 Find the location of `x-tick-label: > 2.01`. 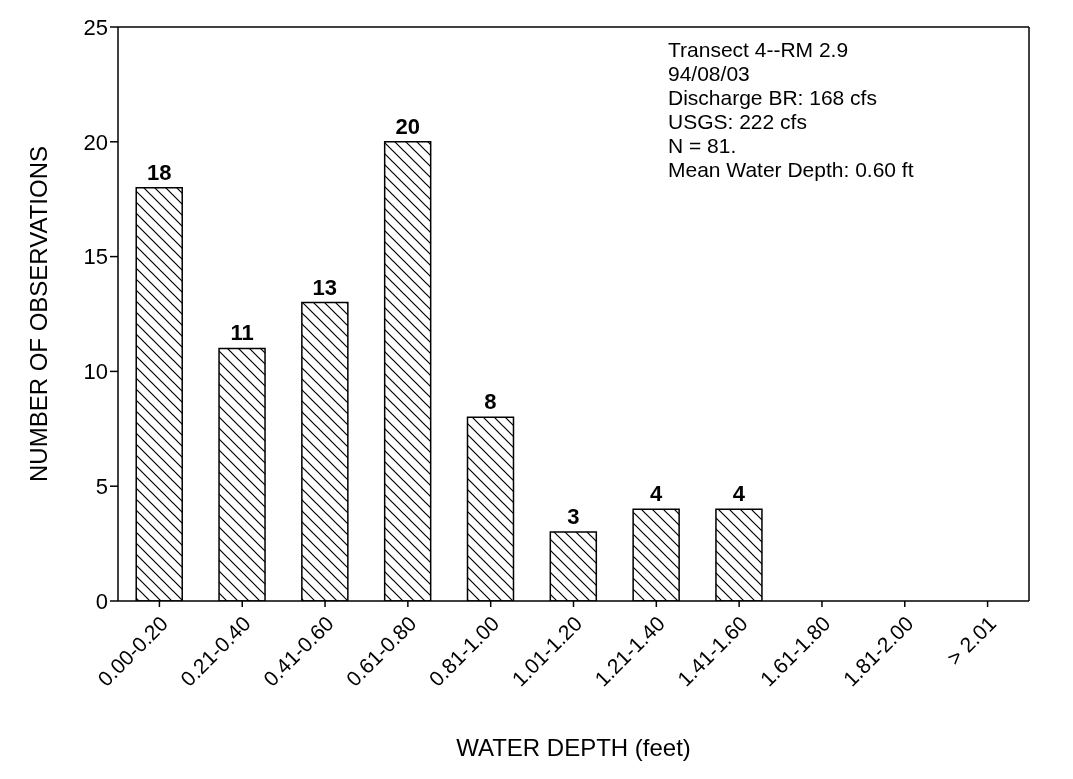

x-tick-label: > 2.01 is located at coordinates (971, 640).